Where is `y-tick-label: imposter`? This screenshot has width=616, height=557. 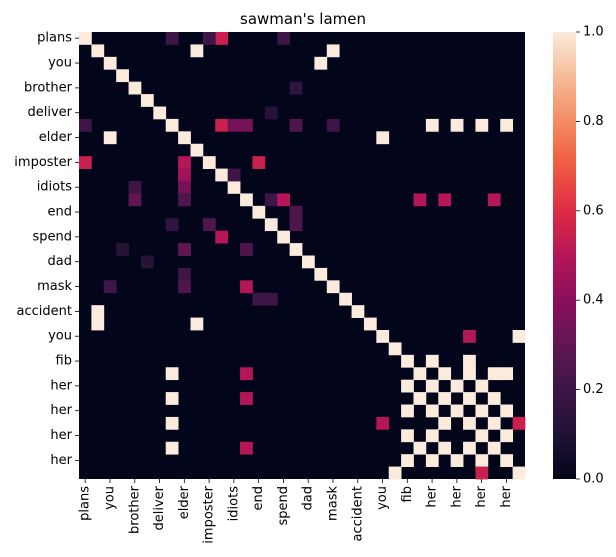 y-tick-label: imposter is located at coordinates (43, 162).